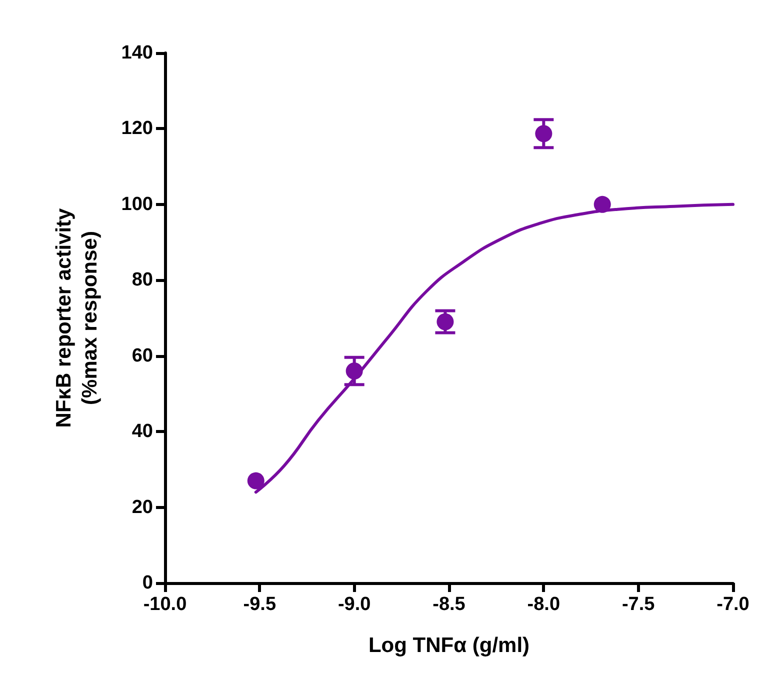 The height and width of the screenshot is (693, 768). I want to click on y-axis-title: NFκB reporter activity (%max response), so click(77, 318).